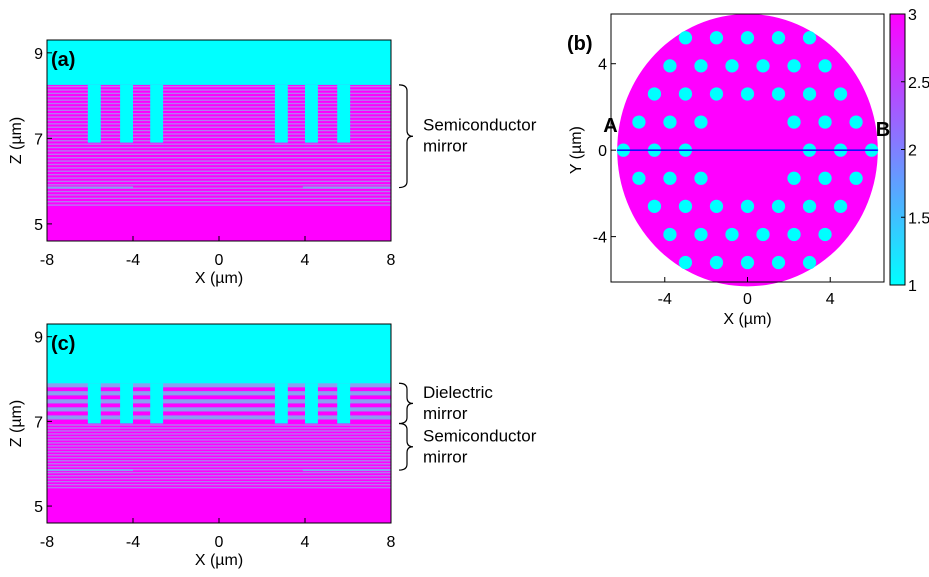 The width and height of the screenshot is (929, 577). What do you see at coordinates (458, 392) in the screenshot?
I see `brace-label: Dielectric` at bounding box center [458, 392].